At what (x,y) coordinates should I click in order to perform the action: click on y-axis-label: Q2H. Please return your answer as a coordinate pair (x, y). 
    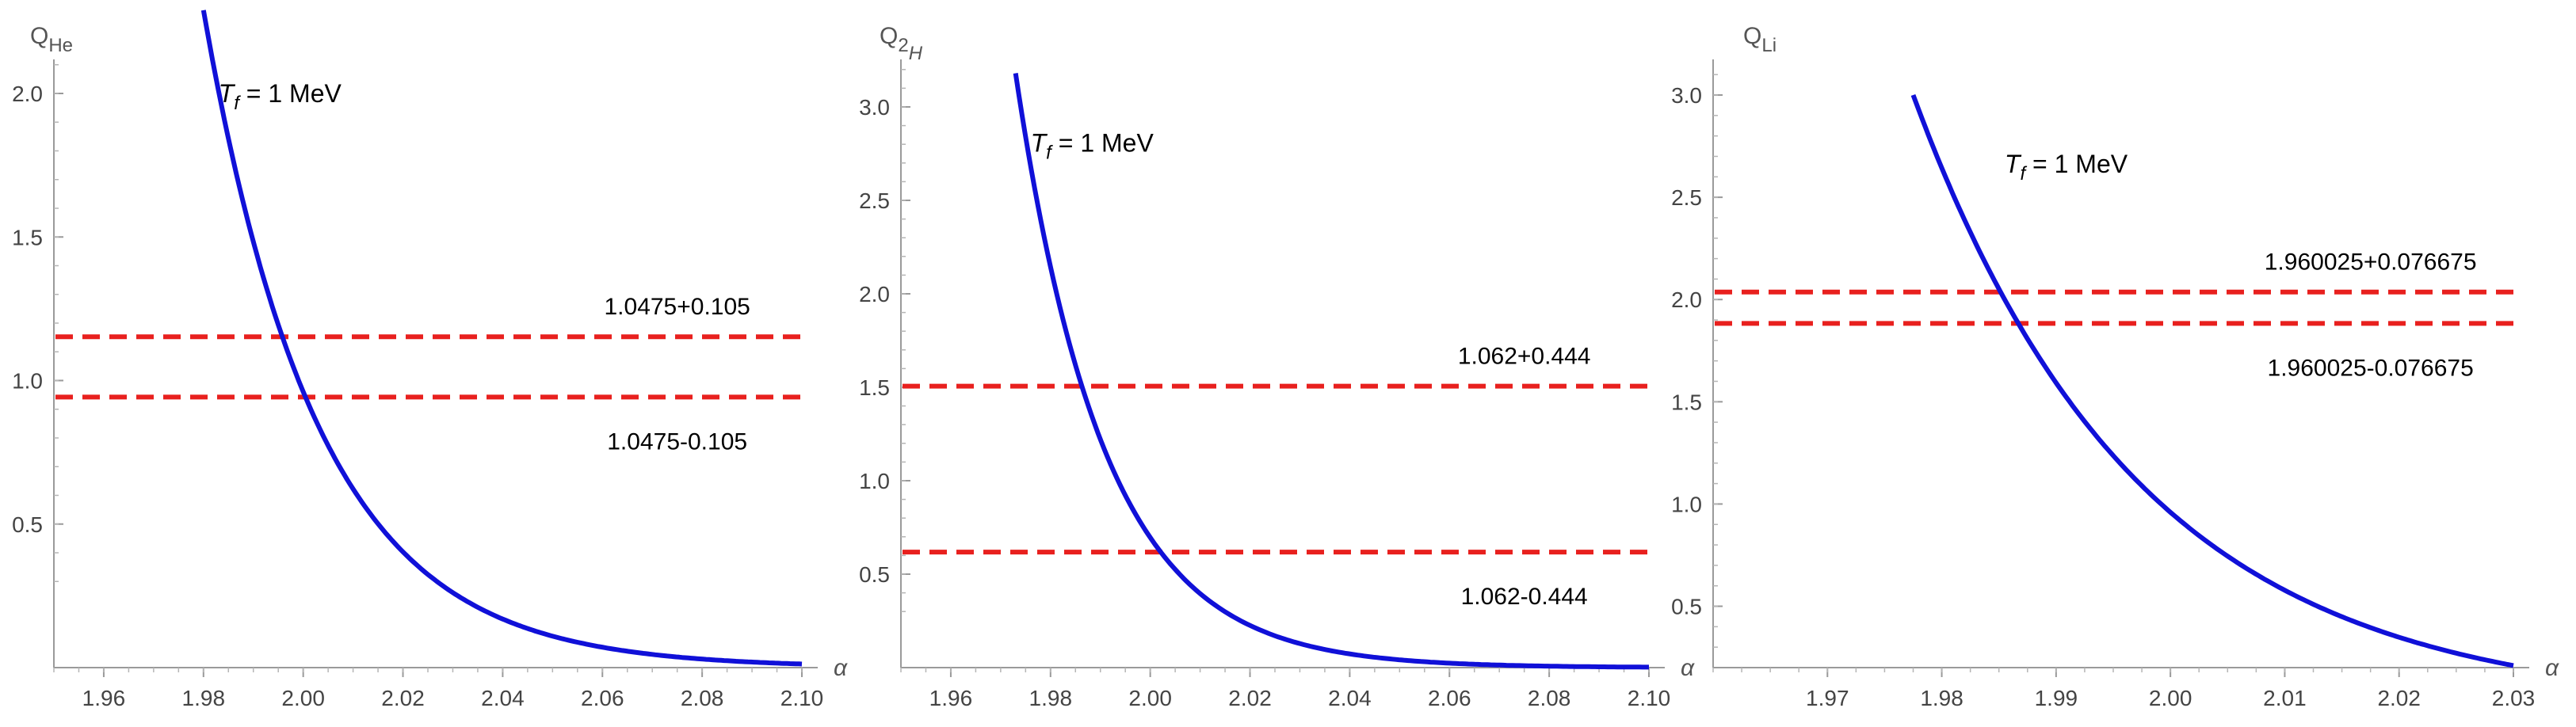
    Looking at the image, I should click on (901, 44).